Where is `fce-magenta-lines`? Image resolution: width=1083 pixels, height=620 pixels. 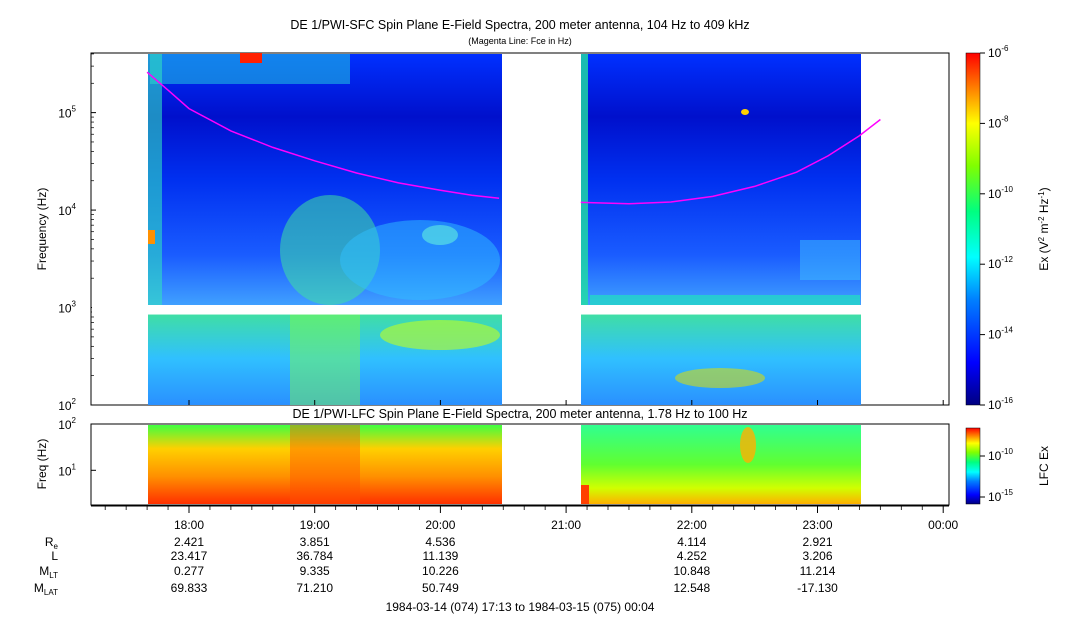 fce-magenta-lines is located at coordinates (513, 138).